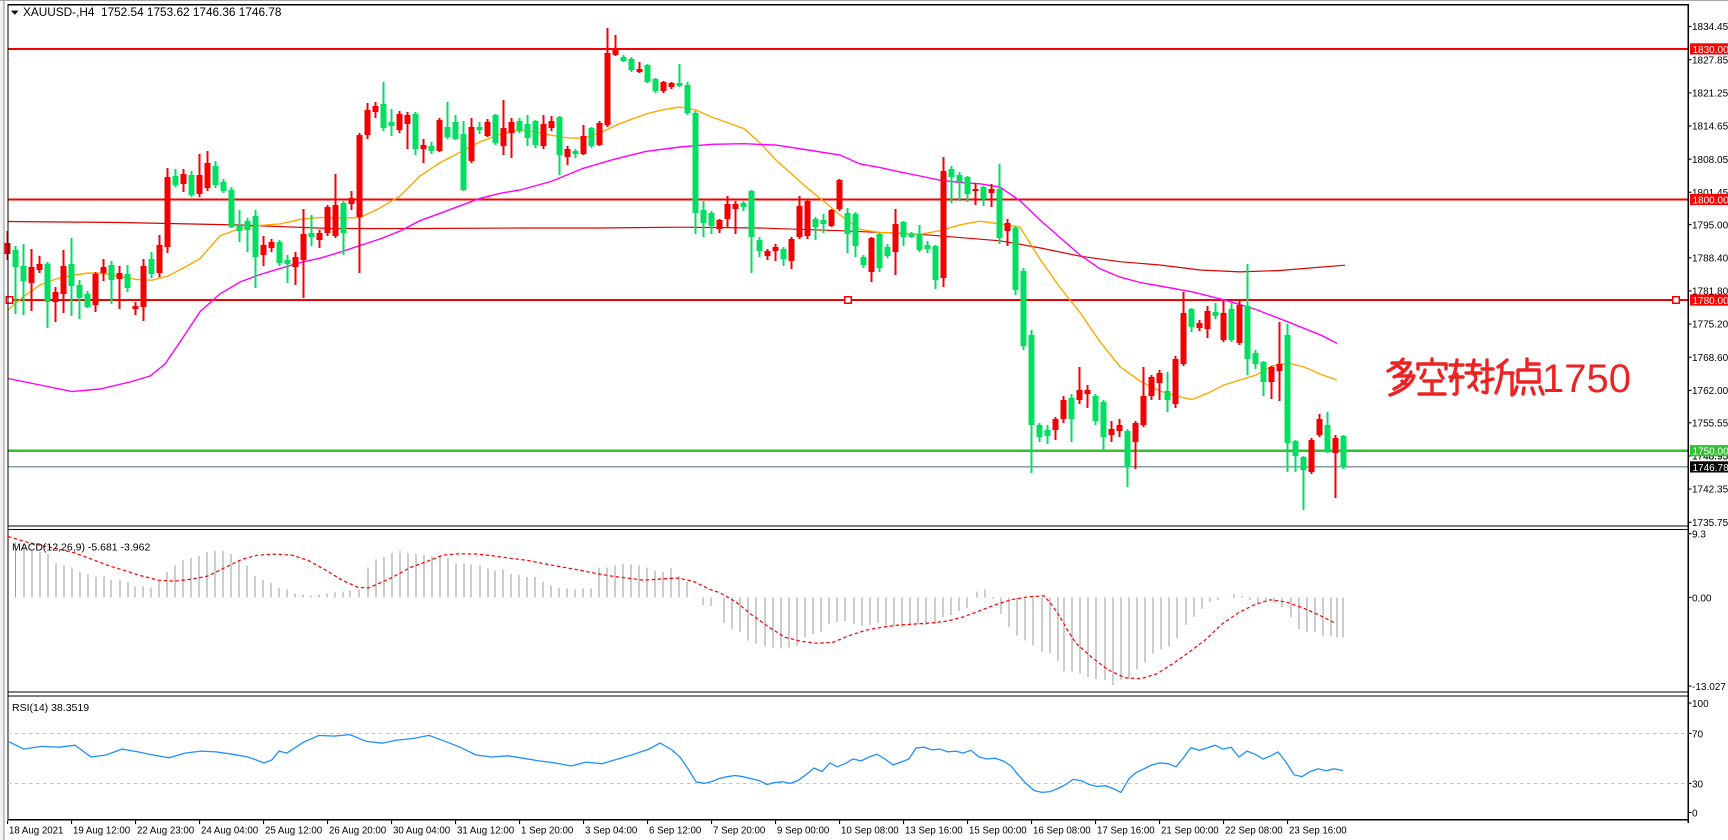 This screenshot has width=1728, height=840. I want to click on svg-text: 13 Sep 16:00, so click(934, 831).